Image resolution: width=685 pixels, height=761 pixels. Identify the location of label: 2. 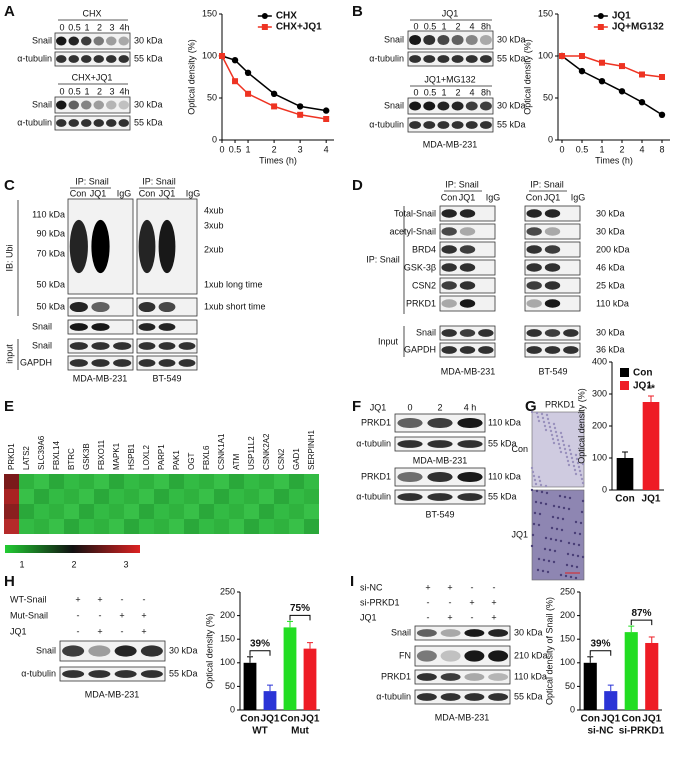
(621, 149).